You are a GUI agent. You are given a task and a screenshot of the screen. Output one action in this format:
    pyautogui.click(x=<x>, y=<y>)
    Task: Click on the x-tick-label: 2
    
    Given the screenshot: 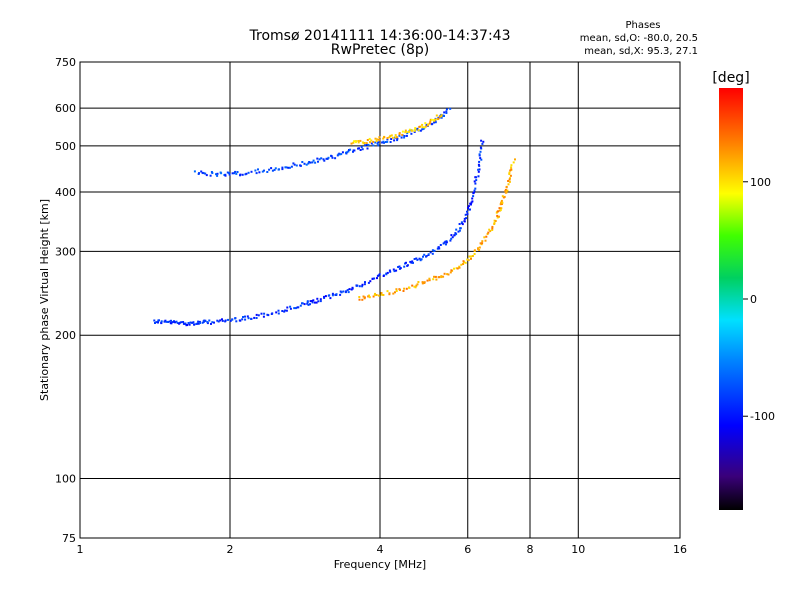 What is the action you would take?
    pyautogui.click(x=230, y=549)
    